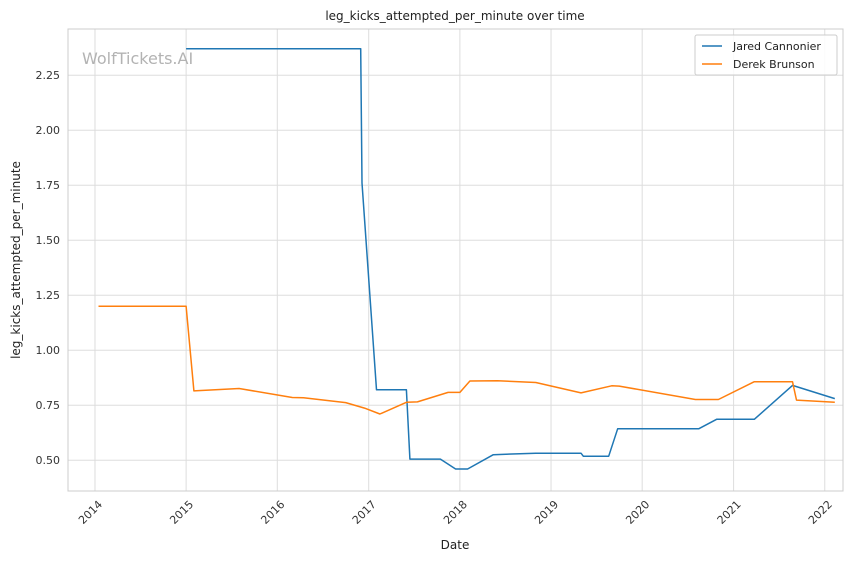 This screenshot has height=561, width=852. I want to click on y-tick-label: 1.25, so click(48, 295).